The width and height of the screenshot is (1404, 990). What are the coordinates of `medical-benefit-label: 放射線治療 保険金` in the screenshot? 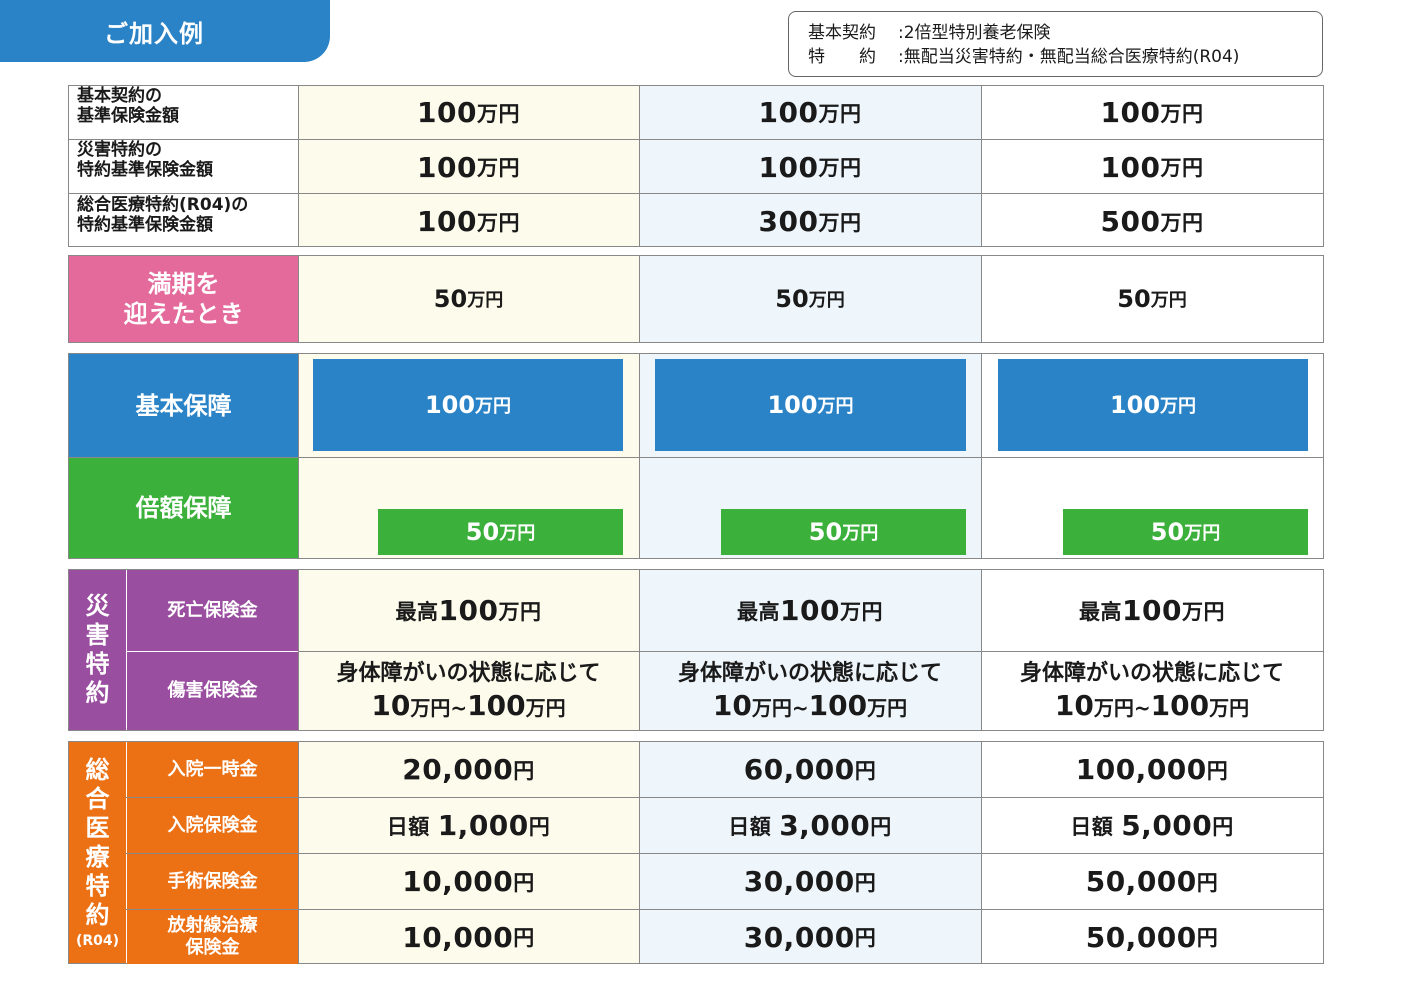 It's located at (212, 937).